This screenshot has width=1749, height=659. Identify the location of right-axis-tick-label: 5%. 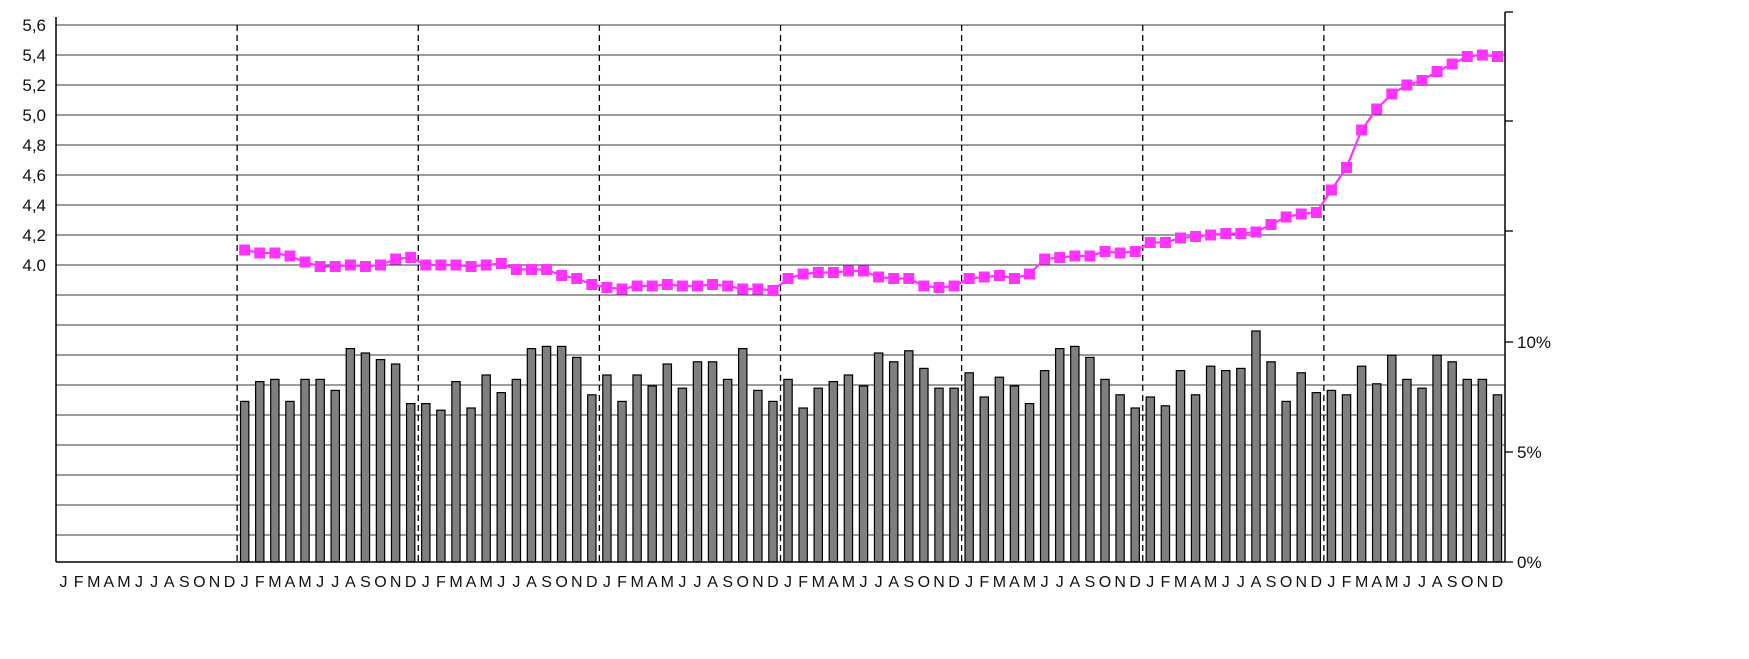
(1529, 452).